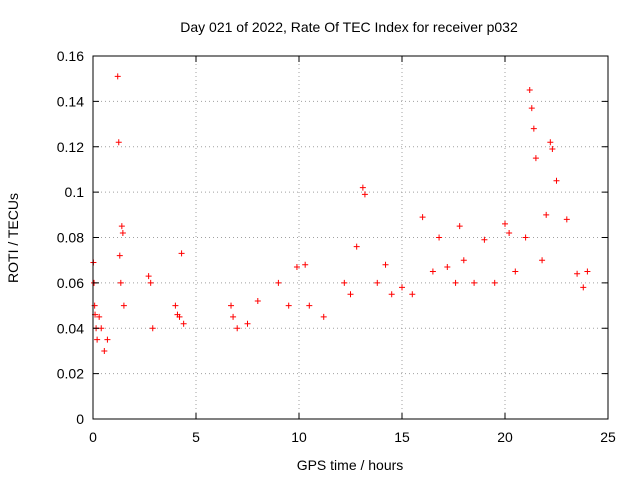 Image resolution: width=640 pixels, height=480 pixels. I want to click on y-tick-label: 0.04, so click(70, 328).